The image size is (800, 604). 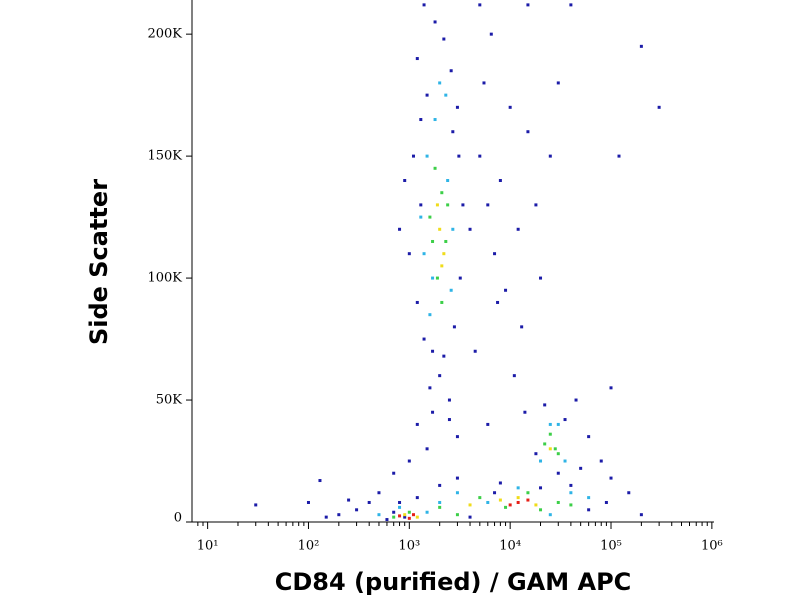 I want to click on y-tick-label: 150K, so click(x=164, y=156).